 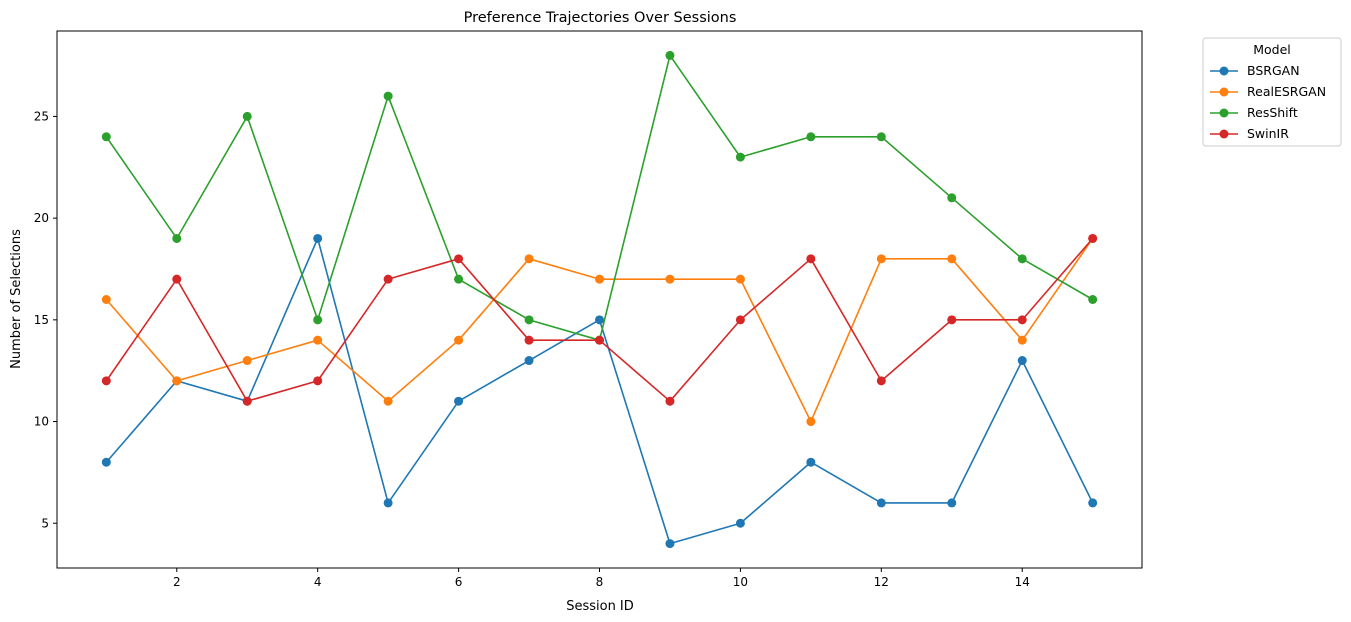 What do you see at coordinates (16, 299) in the screenshot?
I see `y-axis-label: Number of Selections` at bounding box center [16, 299].